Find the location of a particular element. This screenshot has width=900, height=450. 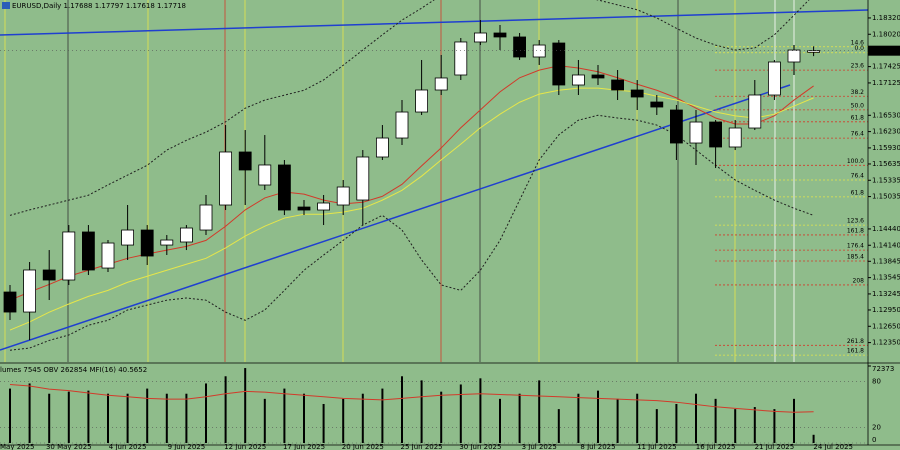

x-tick-label: 12 Jun 2025 is located at coordinates (245, 446).